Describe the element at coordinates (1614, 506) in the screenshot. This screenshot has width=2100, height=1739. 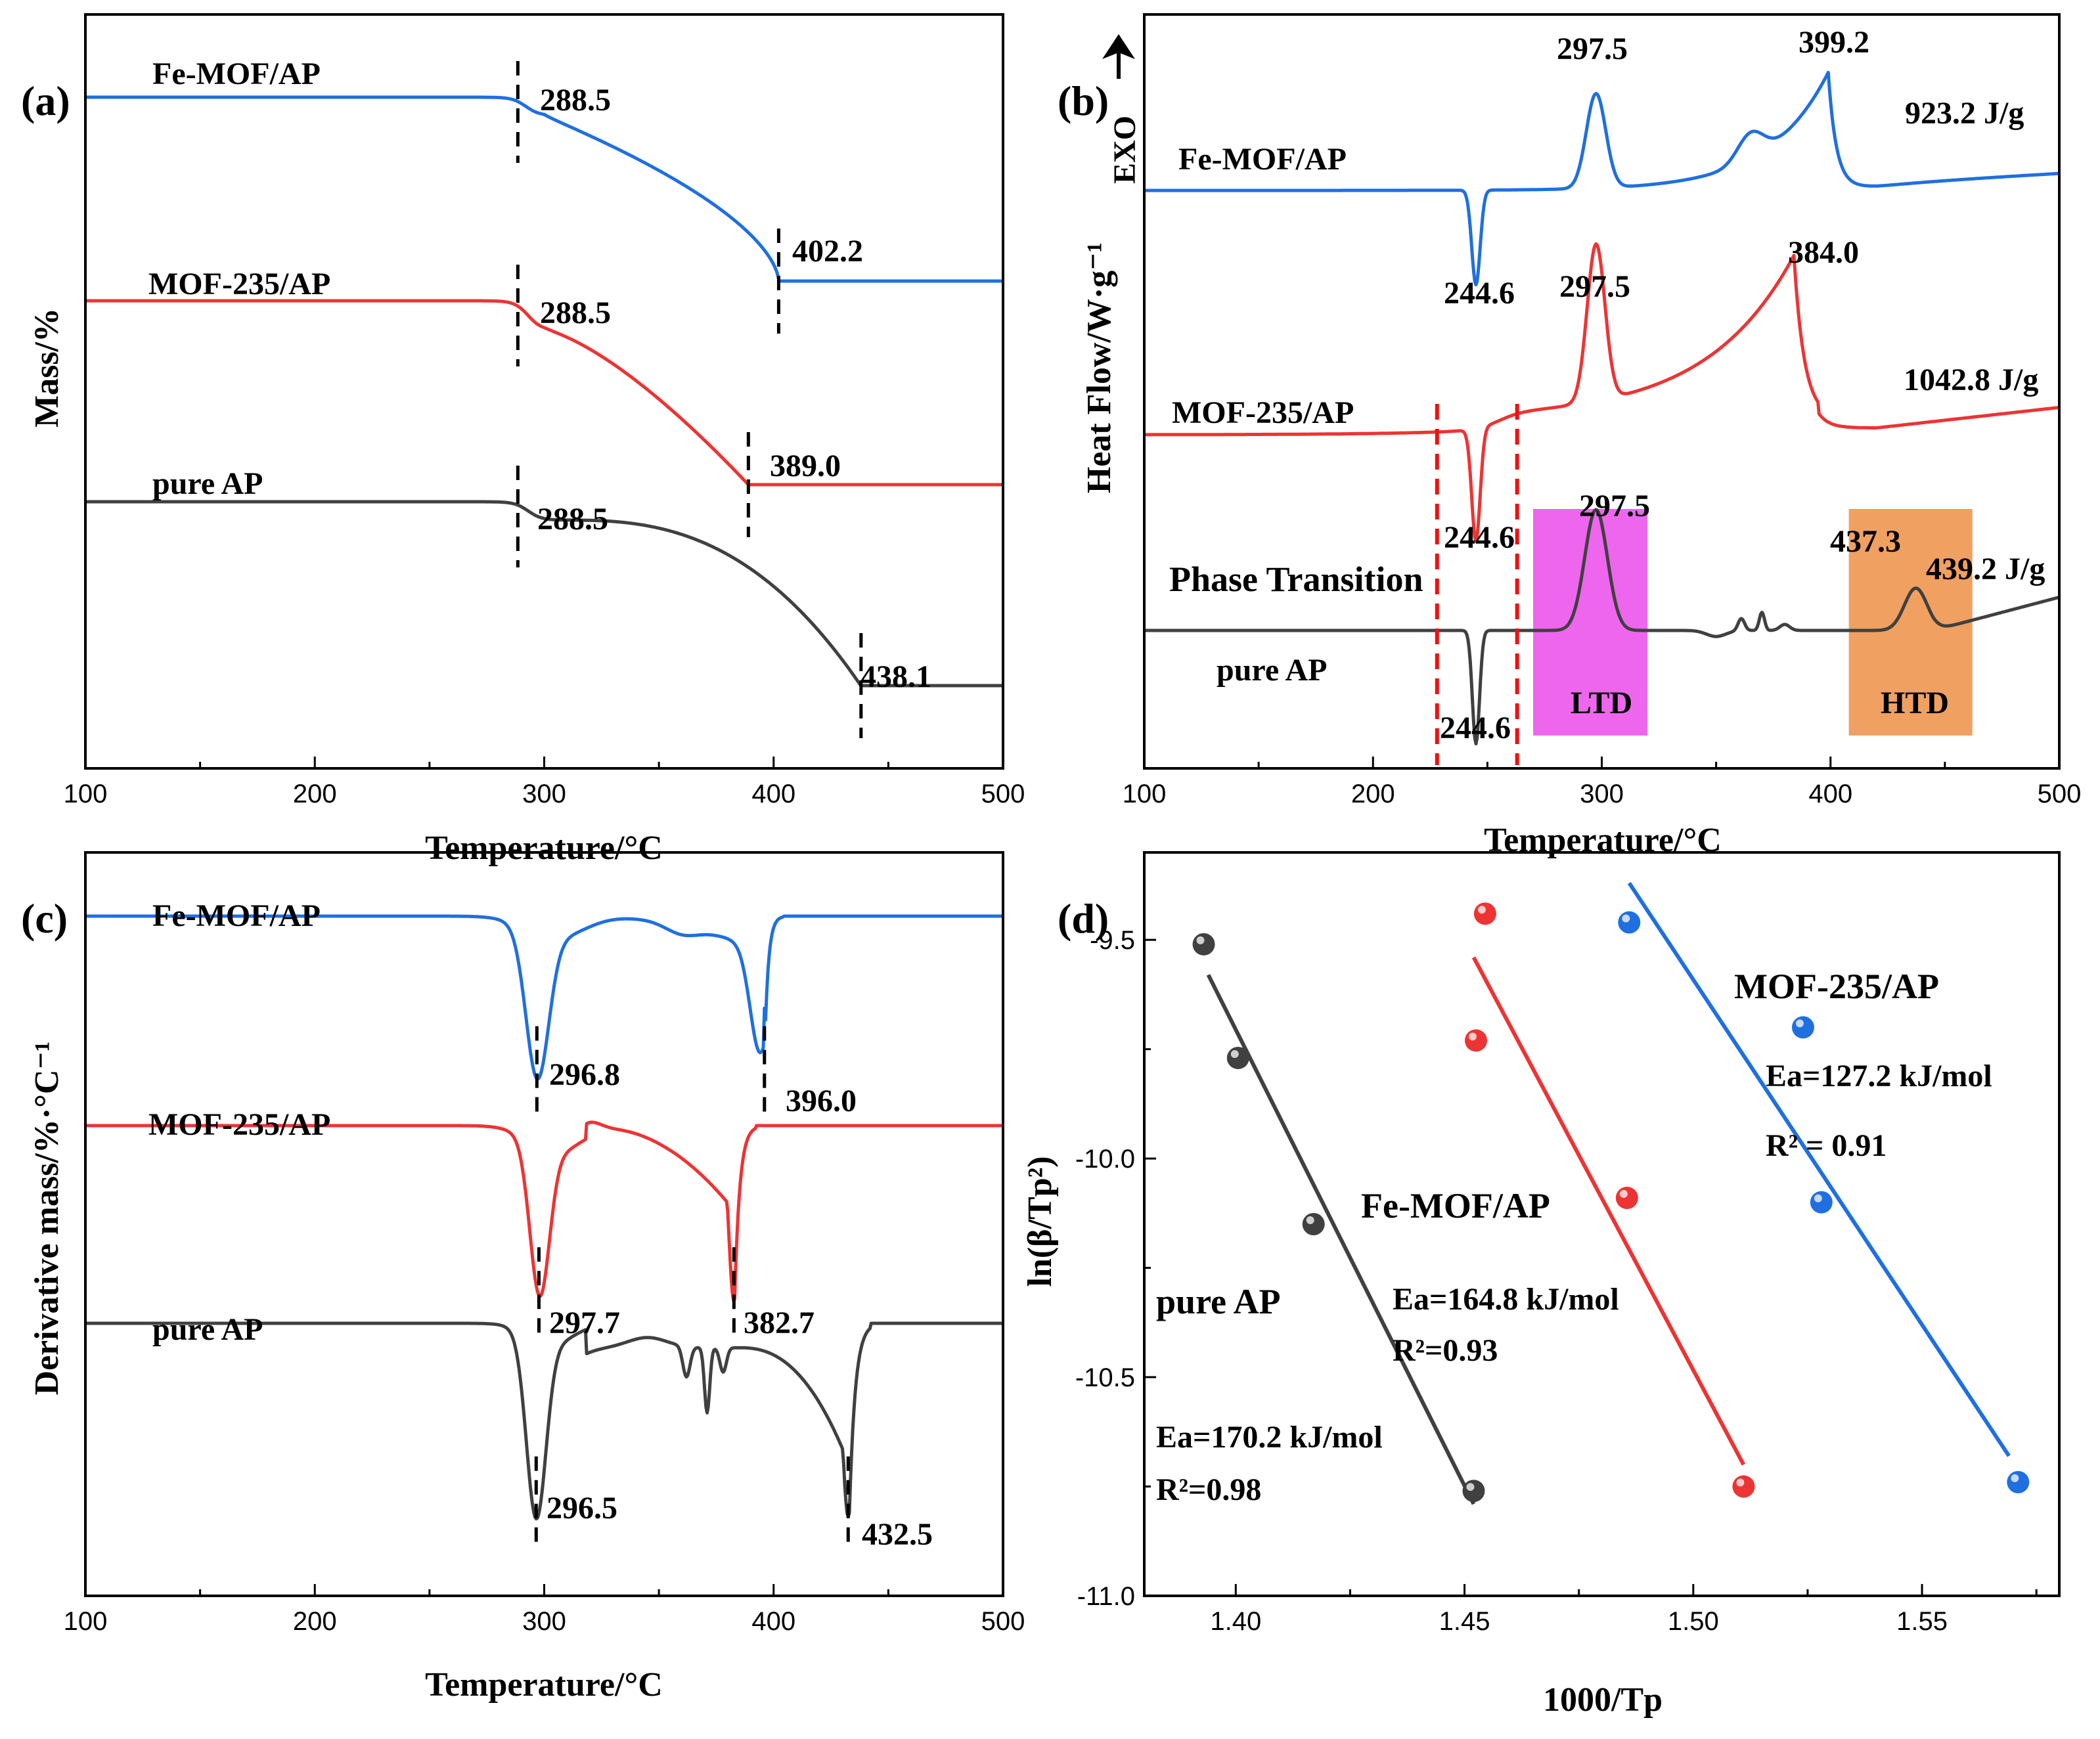
I see `panel-b-peak1-pure: 297.5` at that location.